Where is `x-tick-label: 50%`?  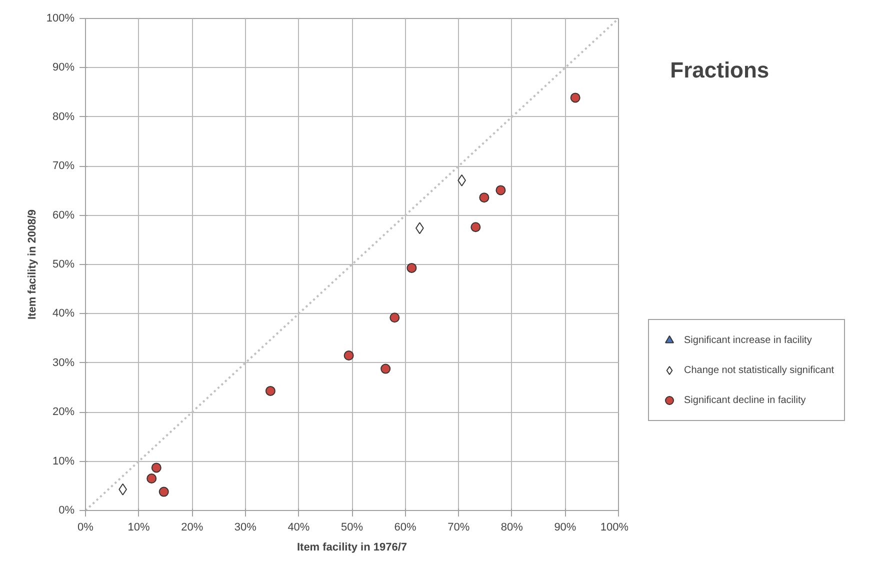 x-tick-label: 50% is located at coordinates (352, 528).